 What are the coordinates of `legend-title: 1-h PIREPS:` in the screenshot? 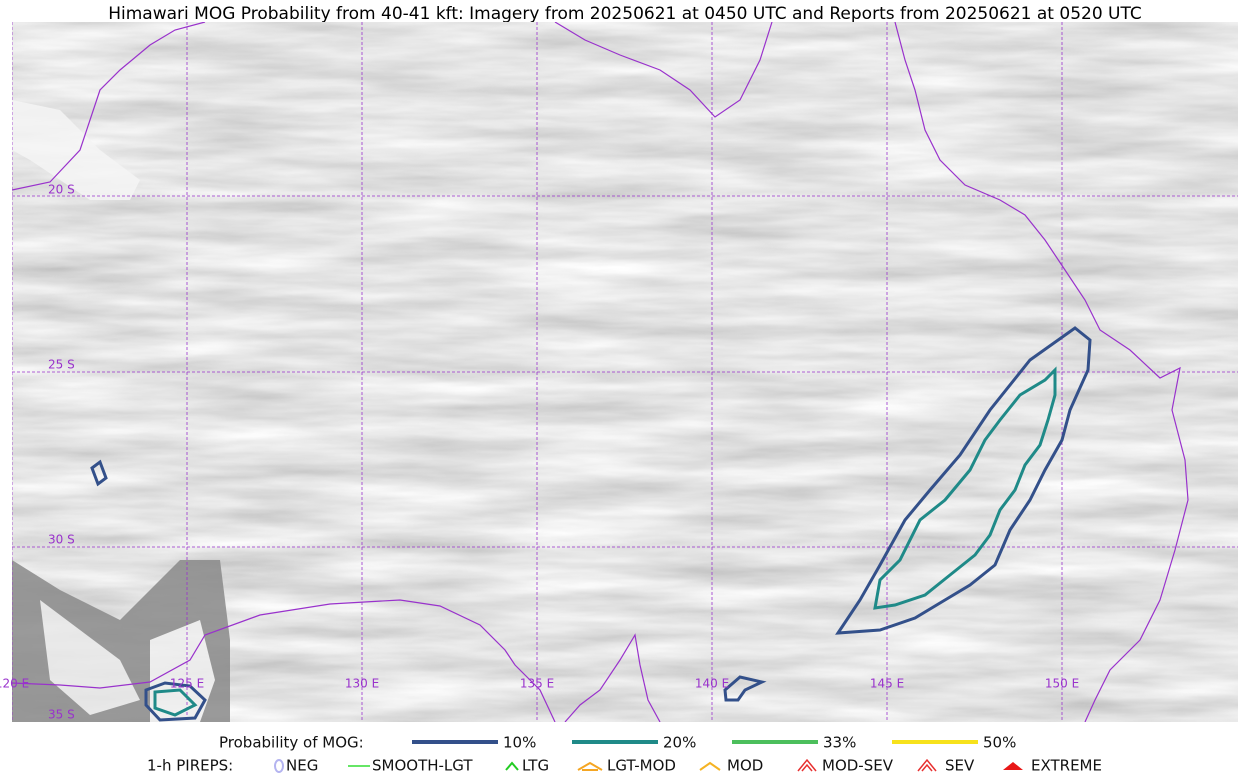 It's located at (190, 766).